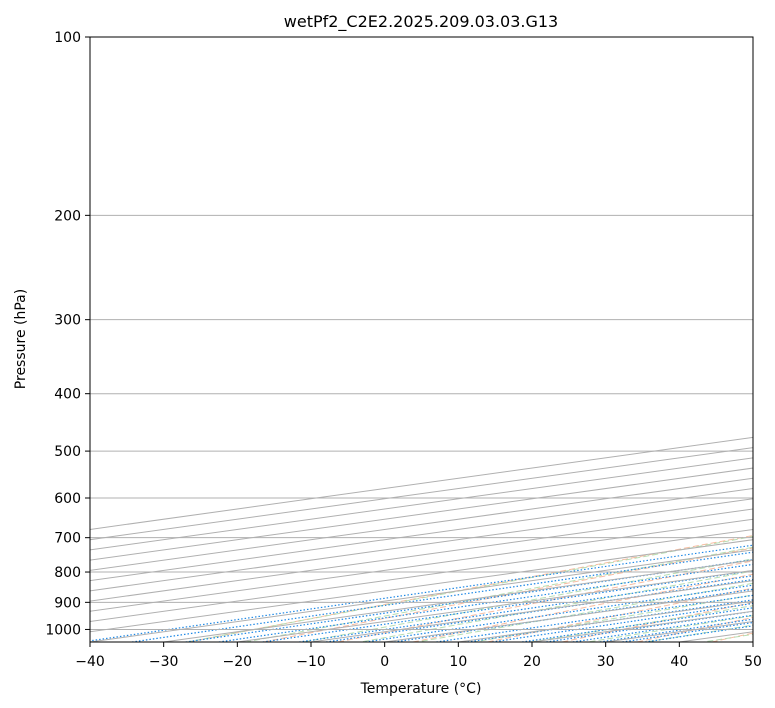 The width and height of the screenshot is (775, 708). Describe the element at coordinates (418, 656) in the screenshot. I see `x-axis: −40 −30 −20 −10 0 10 20 30 40 50` at that location.